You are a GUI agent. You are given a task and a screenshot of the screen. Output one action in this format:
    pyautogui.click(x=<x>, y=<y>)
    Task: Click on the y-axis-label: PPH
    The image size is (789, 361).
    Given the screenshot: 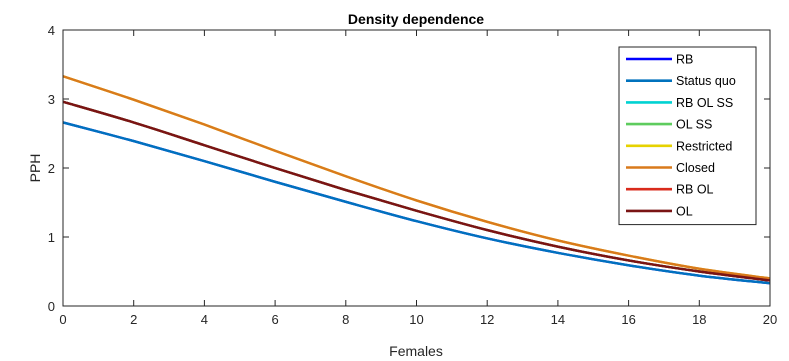 What is the action you would take?
    pyautogui.click(x=35, y=168)
    